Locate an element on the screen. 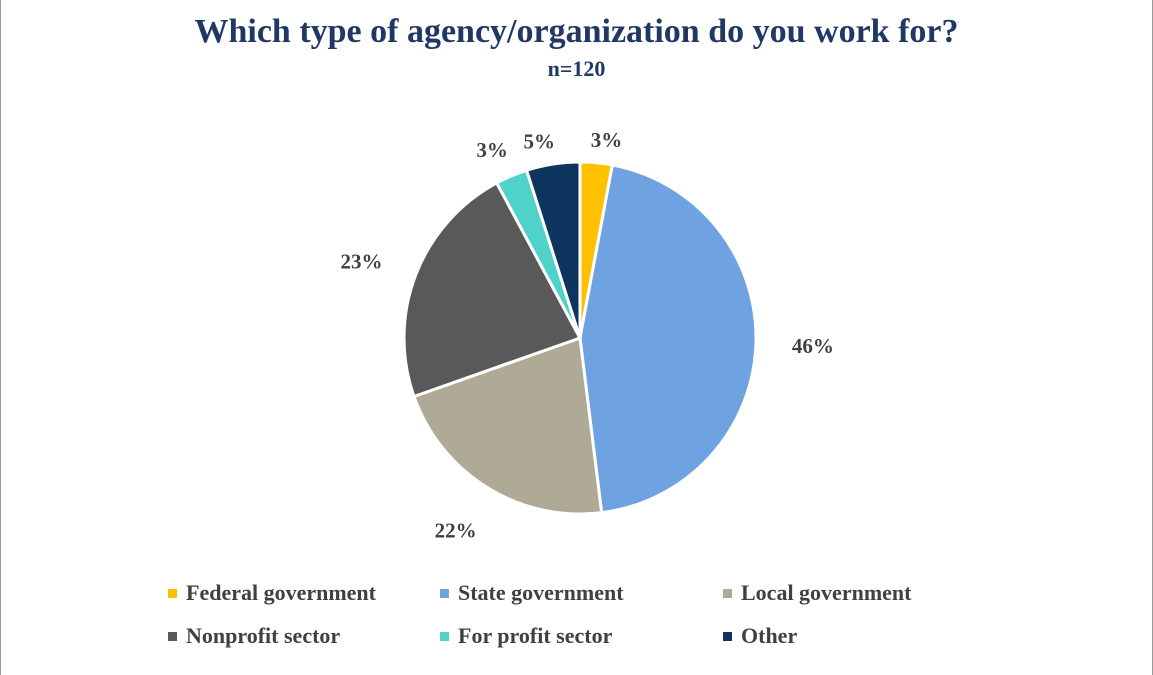  data-label: 5% is located at coordinates (540, 141).